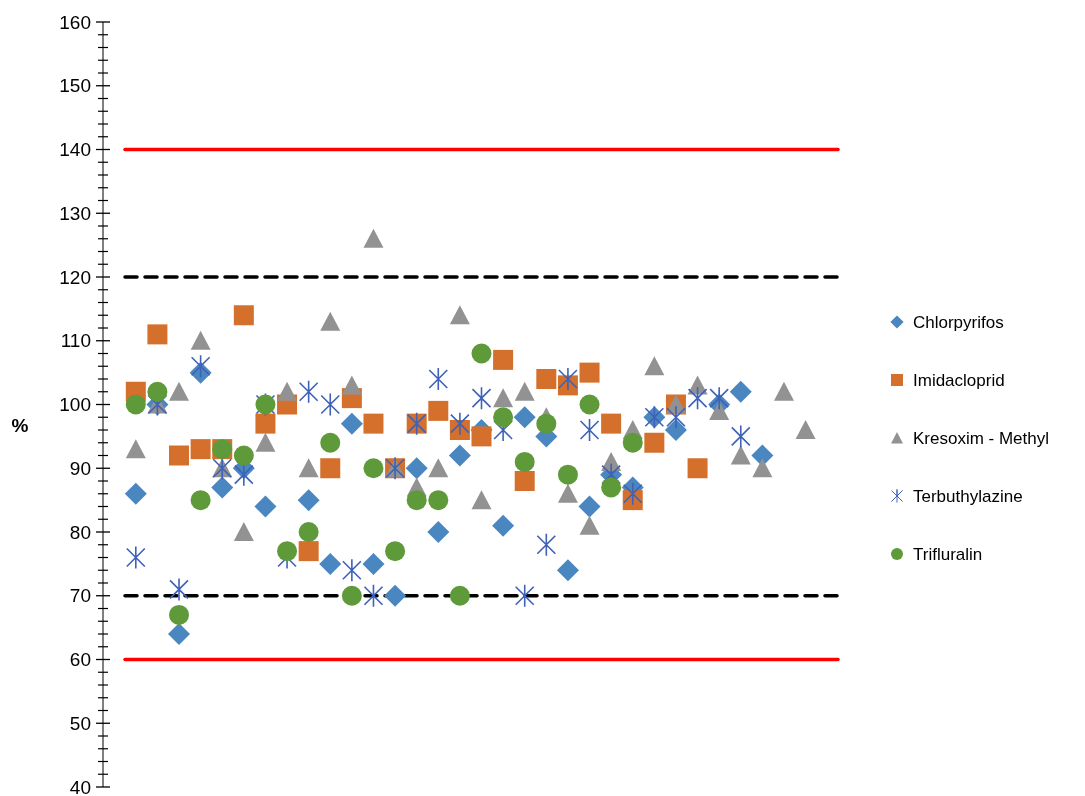 Image resolution: width=1085 pixels, height=796 pixels. I want to click on y-tick-label: 50, so click(80, 723).